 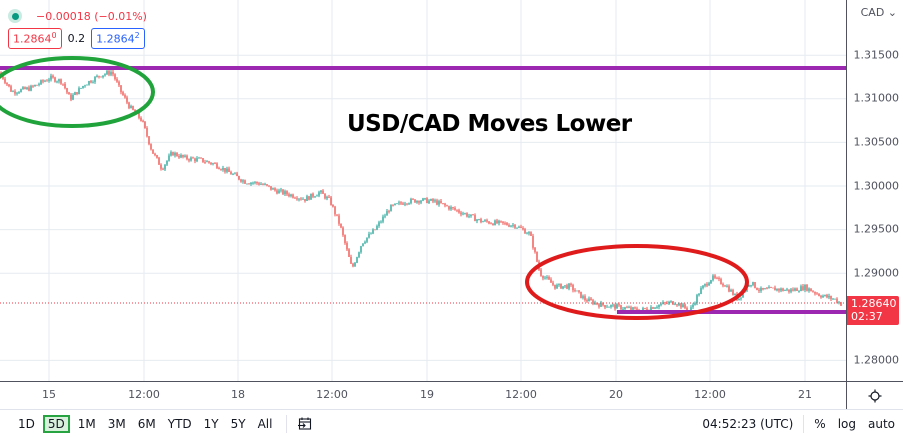 I want to click on range-6m: 6M, so click(x=146, y=424).